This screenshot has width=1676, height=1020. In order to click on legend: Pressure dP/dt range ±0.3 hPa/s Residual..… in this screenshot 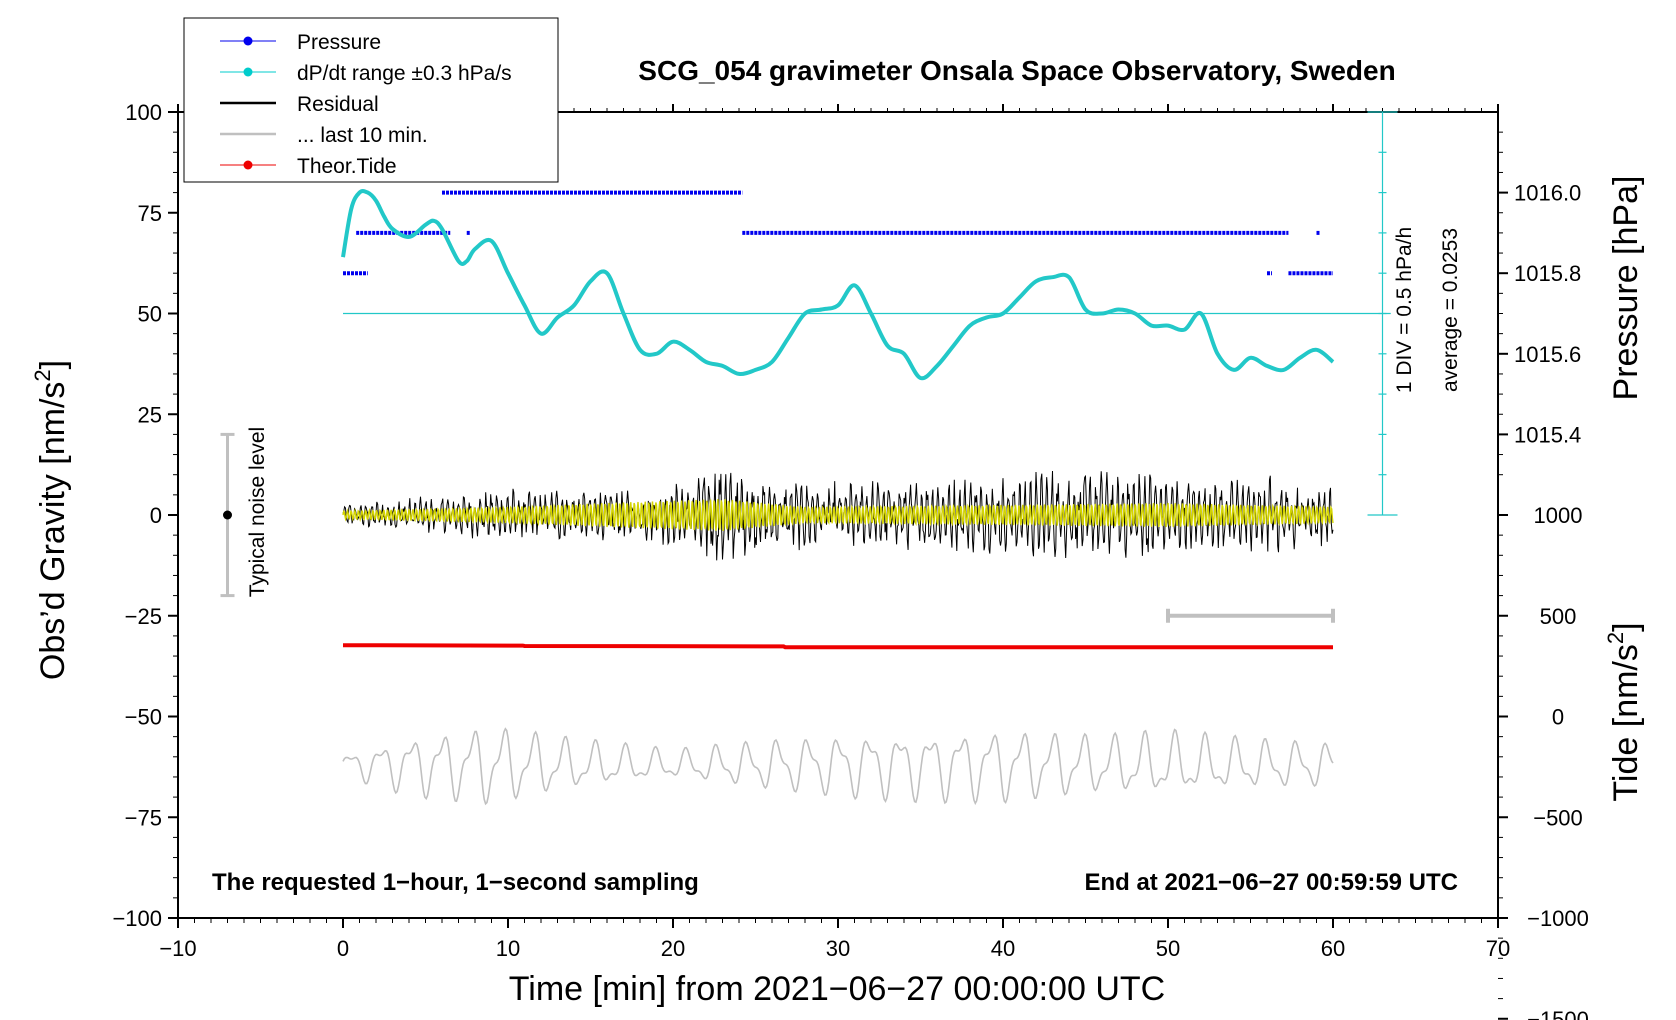, I will do `click(371, 100)`.